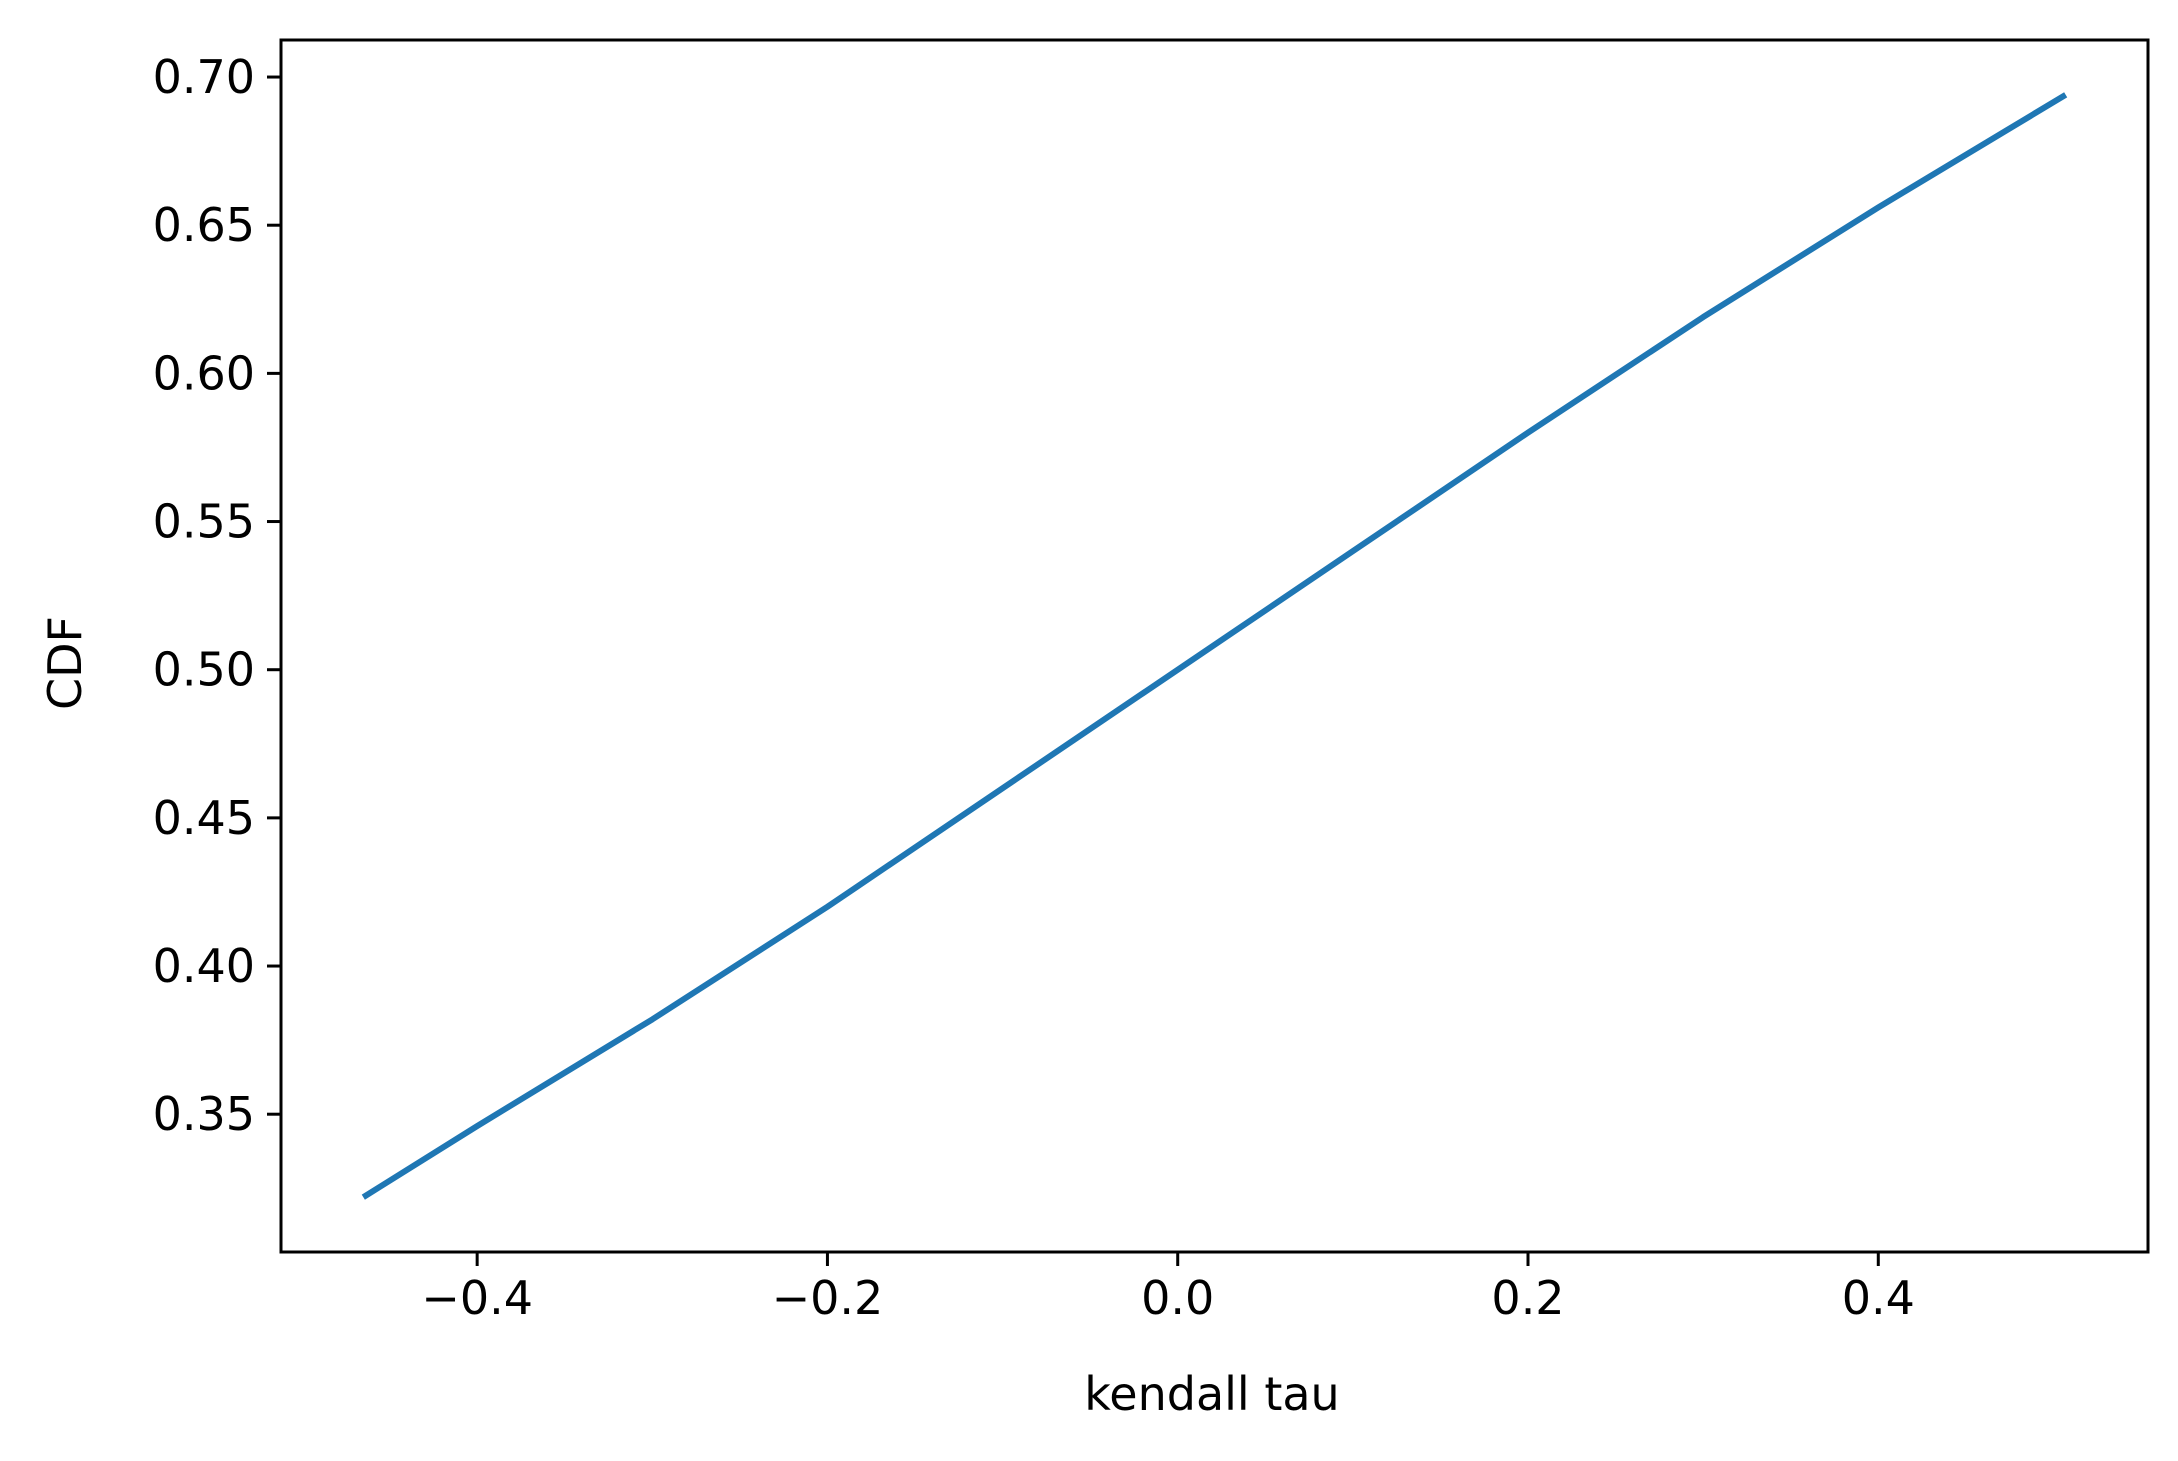  What do you see at coordinates (1878, 1298) in the screenshot?
I see `x-tick-label: 0.4` at bounding box center [1878, 1298].